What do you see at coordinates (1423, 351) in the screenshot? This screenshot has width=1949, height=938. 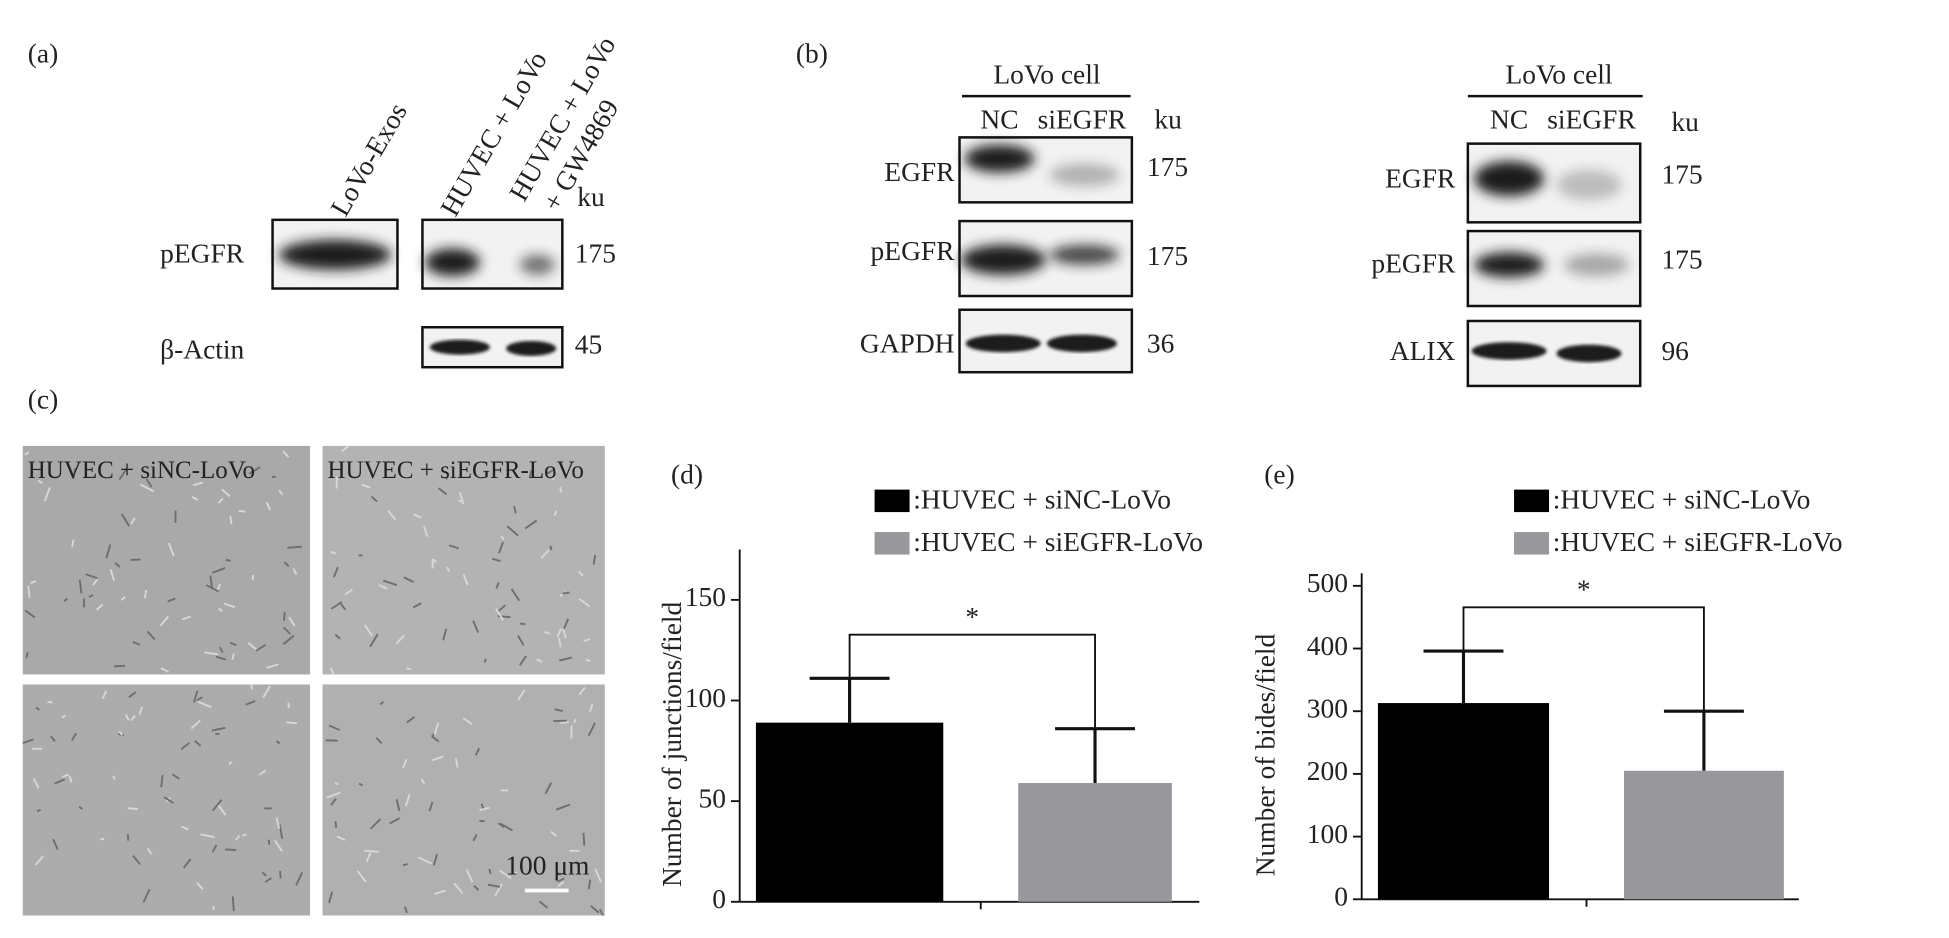 I see `row-label: ALIX` at bounding box center [1423, 351].